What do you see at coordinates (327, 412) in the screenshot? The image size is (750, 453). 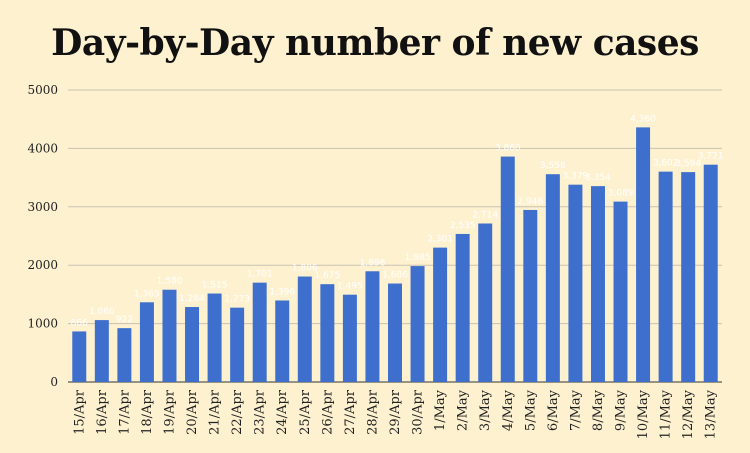 I see `x-tick-label: 26/Apr` at bounding box center [327, 412].